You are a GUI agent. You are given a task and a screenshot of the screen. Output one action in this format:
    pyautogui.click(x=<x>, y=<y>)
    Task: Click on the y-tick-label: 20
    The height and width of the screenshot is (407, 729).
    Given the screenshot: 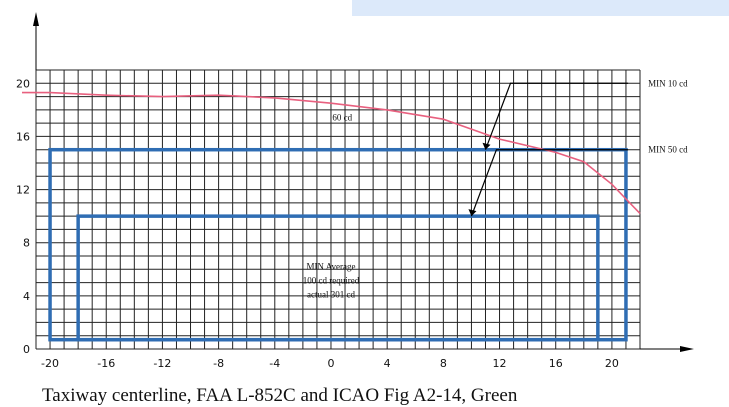 What is the action you would take?
    pyautogui.click(x=23, y=83)
    